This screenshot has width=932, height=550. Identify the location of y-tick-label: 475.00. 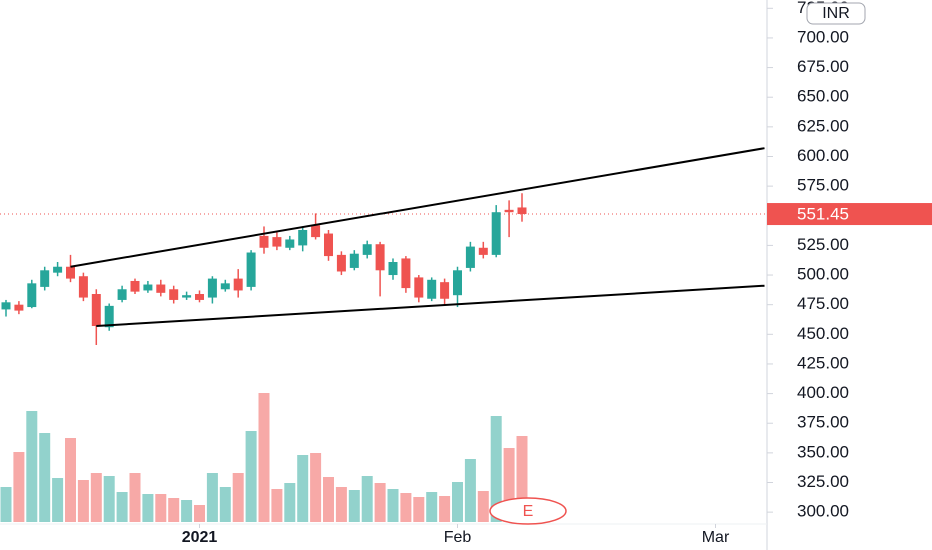
(823, 303).